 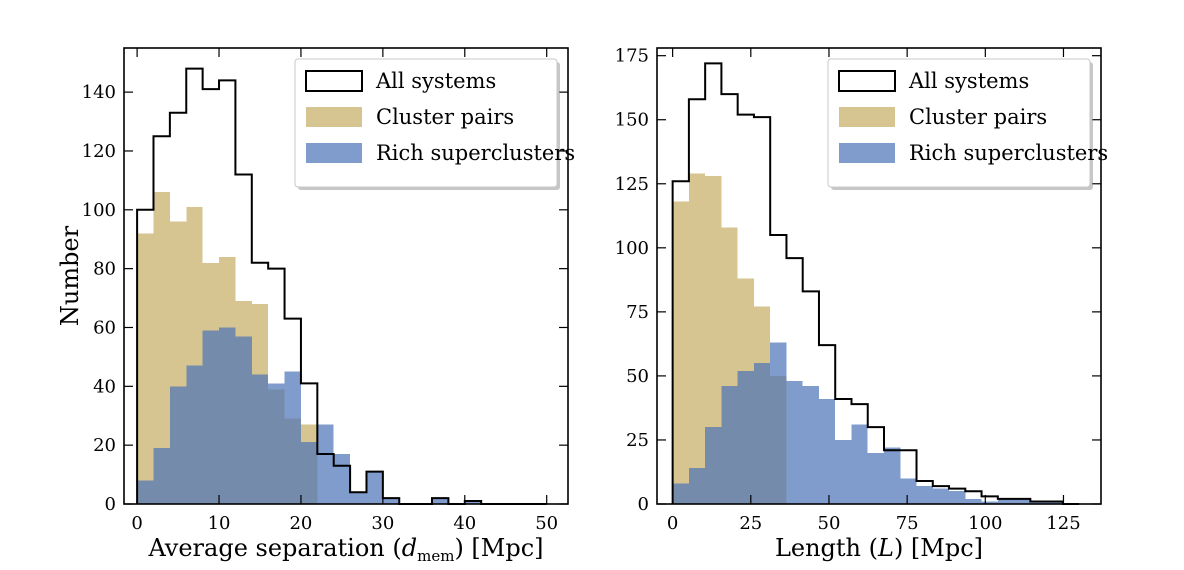 I want to click on y-tick-label: 125, so click(x=632, y=184).